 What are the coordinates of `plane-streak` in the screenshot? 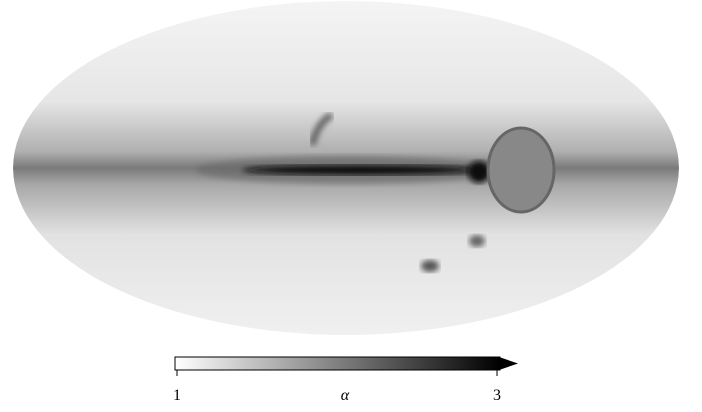 It's located at (360, 170).